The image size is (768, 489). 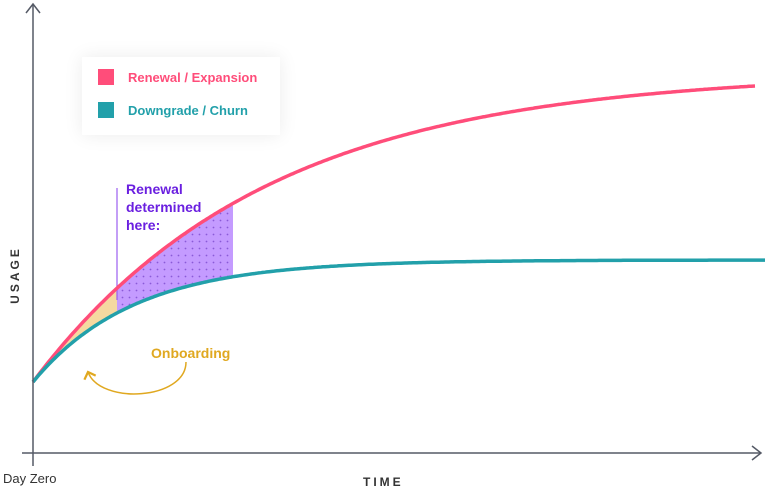 I want to click on renewal-annotation: Renewal determined here:, so click(x=163, y=207).